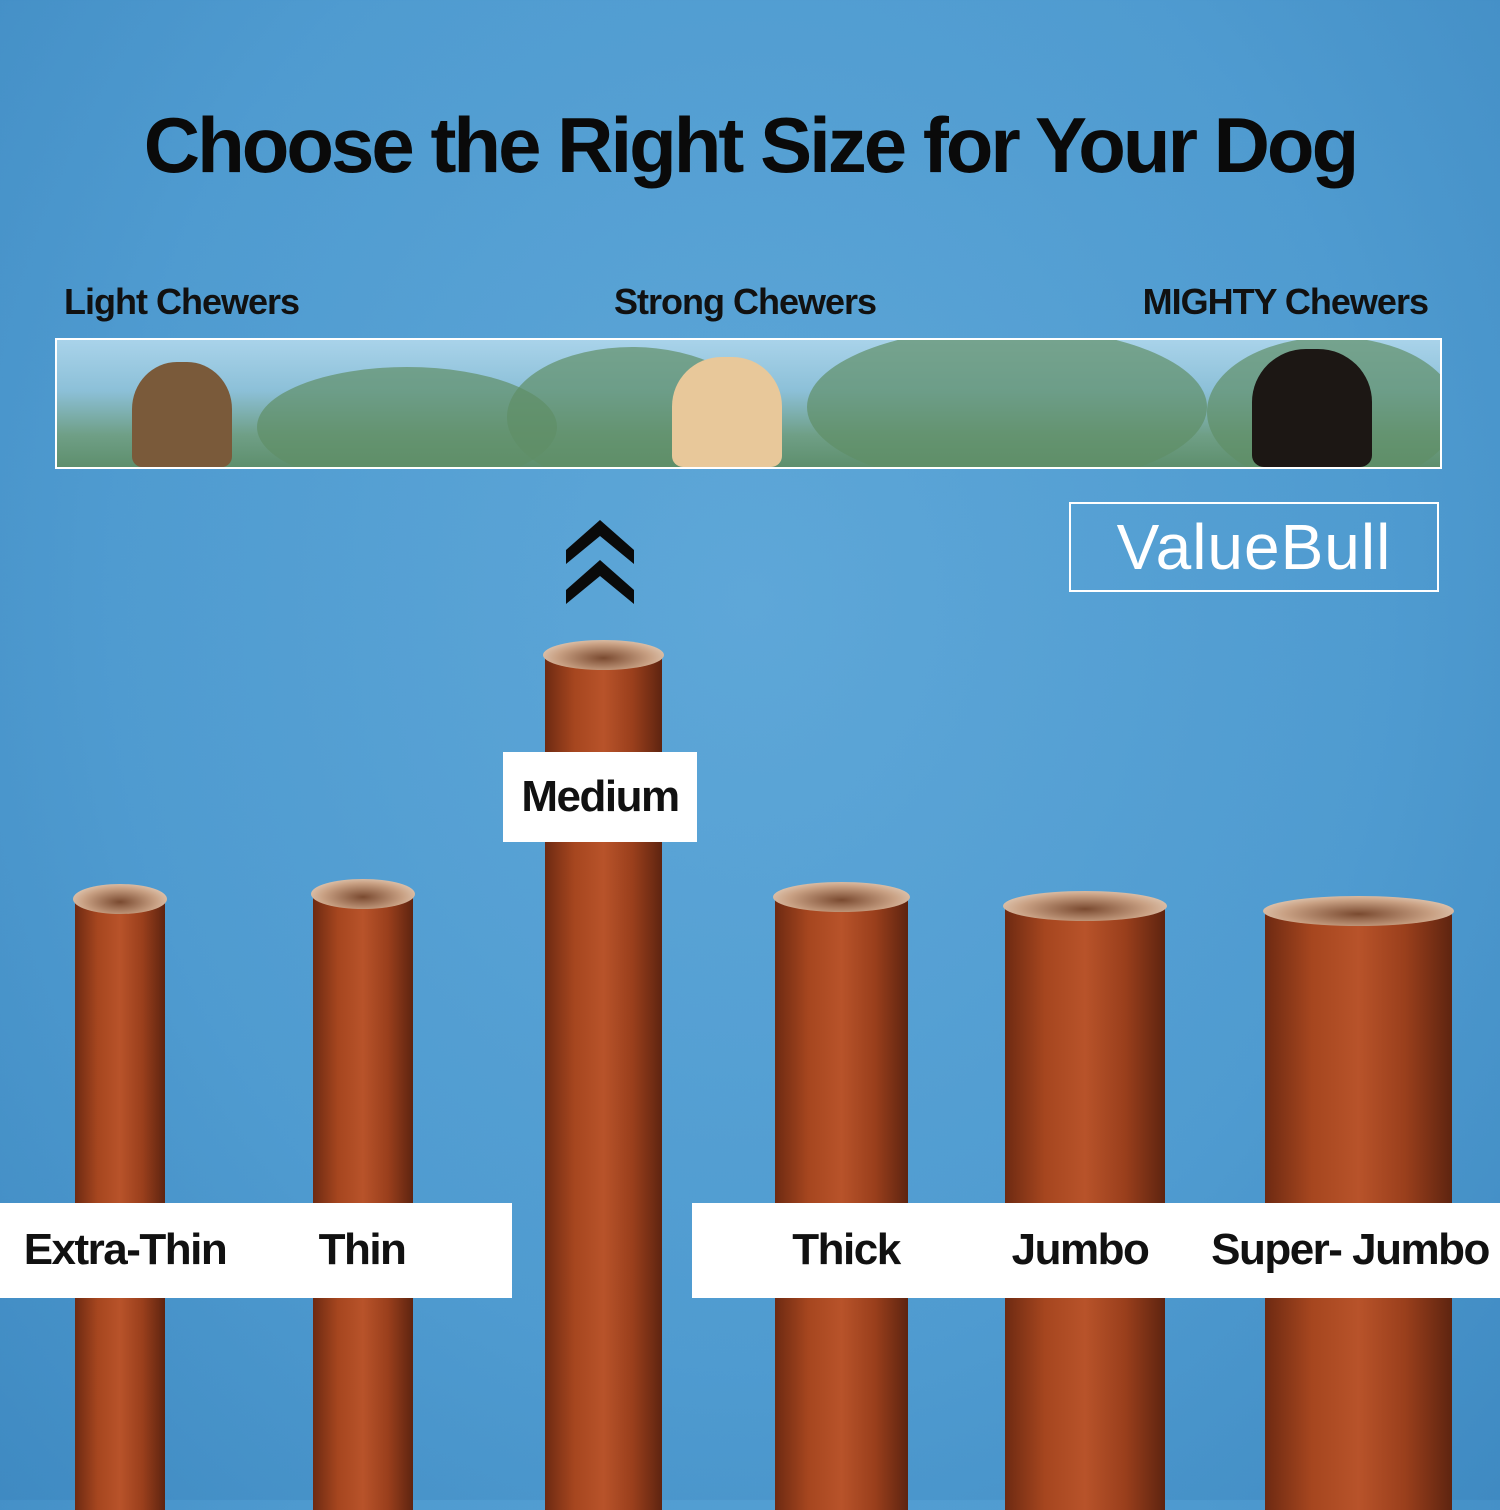 Image resolution: width=1500 pixels, height=1510 pixels. Describe the element at coordinates (600, 562) in the screenshot. I see `double-chevron-up-icon` at that location.